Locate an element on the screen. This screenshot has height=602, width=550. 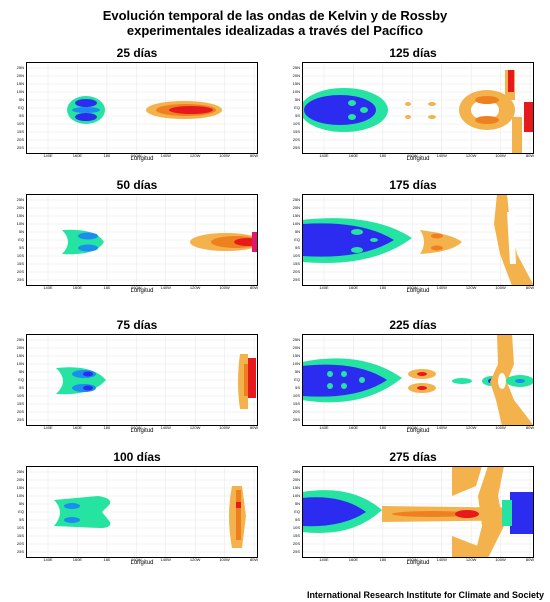
panel-title: 100 días is located at coordinates (137, 457).